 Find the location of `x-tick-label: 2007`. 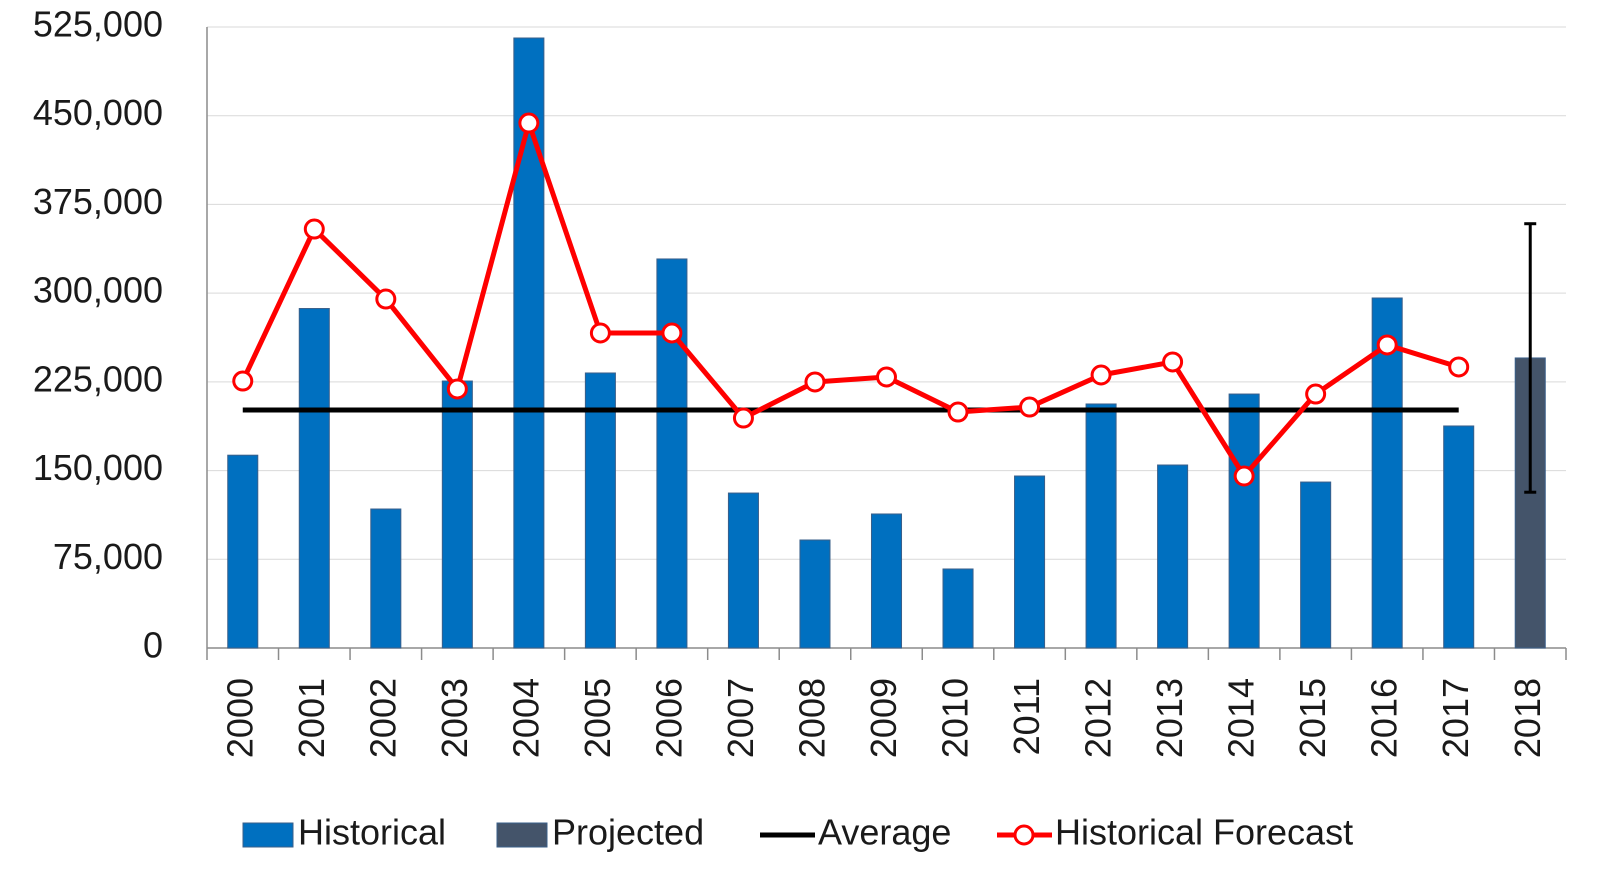

x-tick-label: 2007 is located at coordinates (740, 718).